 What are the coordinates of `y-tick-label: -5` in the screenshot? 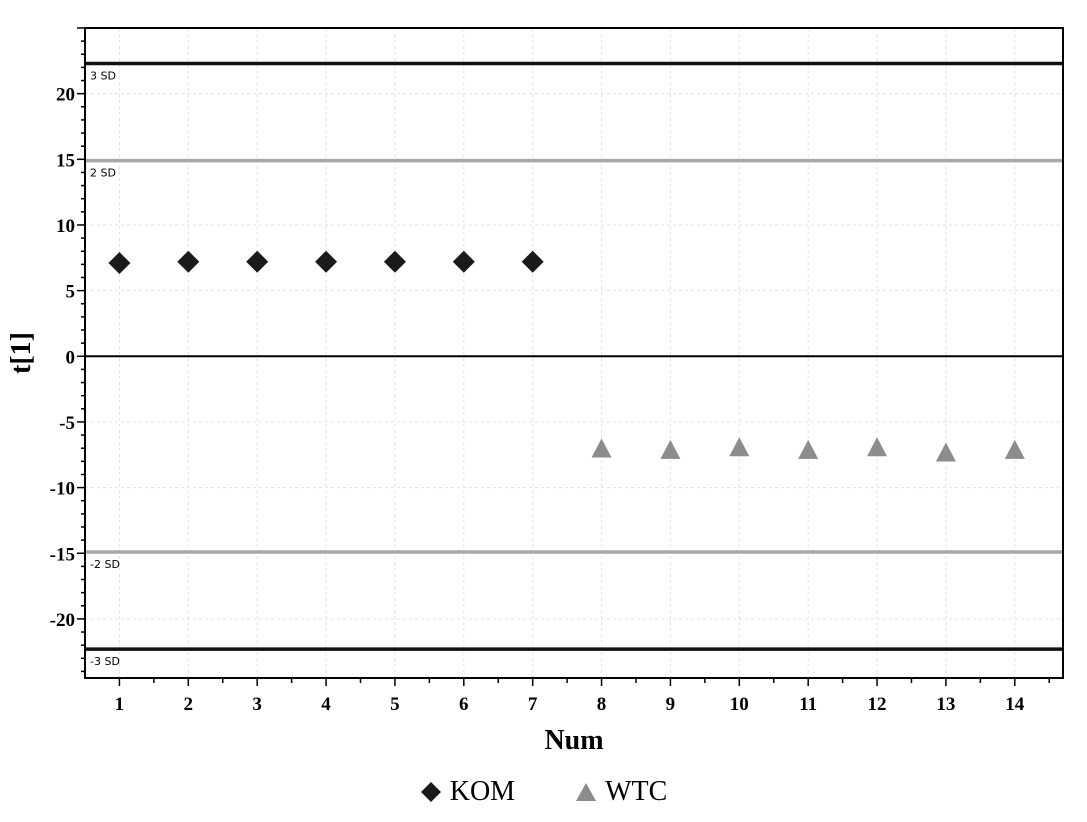 It's located at (67, 423).